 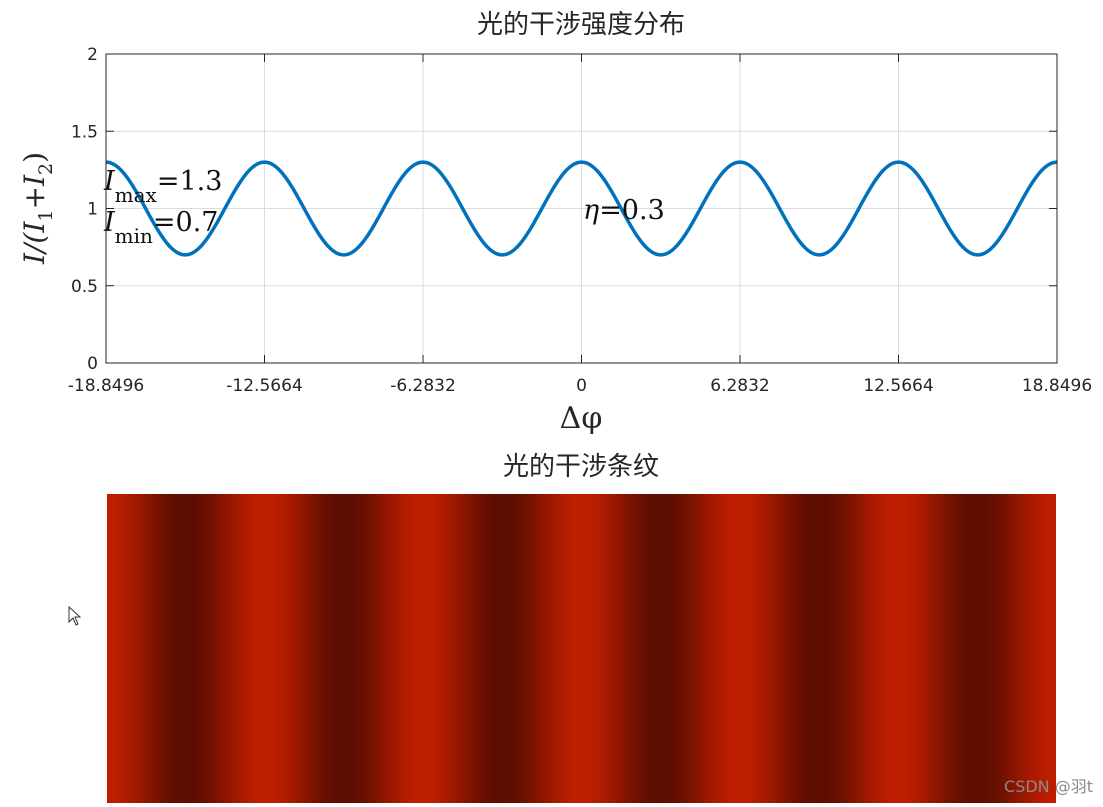 I want to click on annotation-imax: Imax=1.3, so click(x=162, y=186).